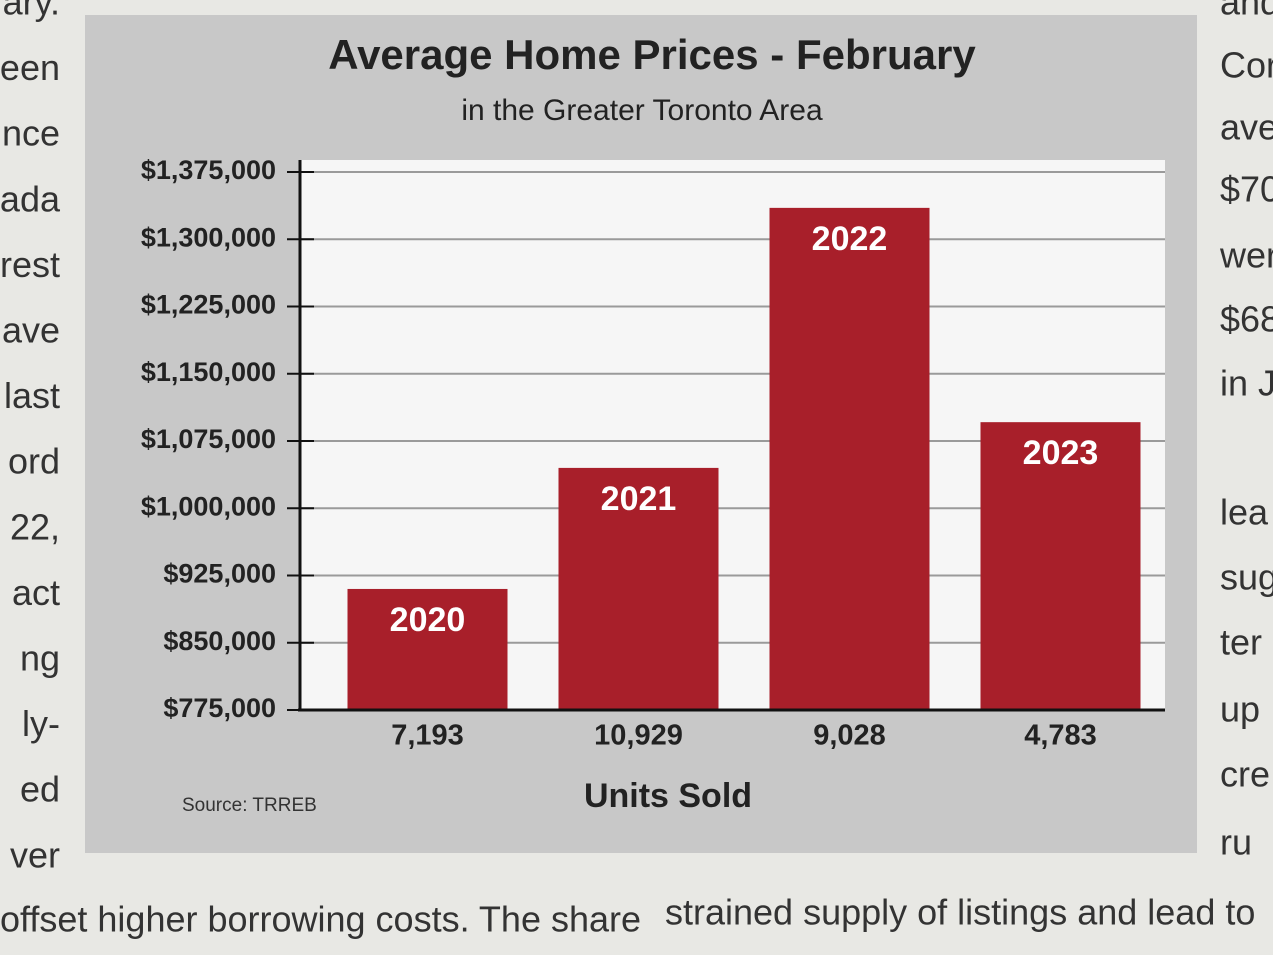  I want to click on body-text: up, so click(1240, 709).